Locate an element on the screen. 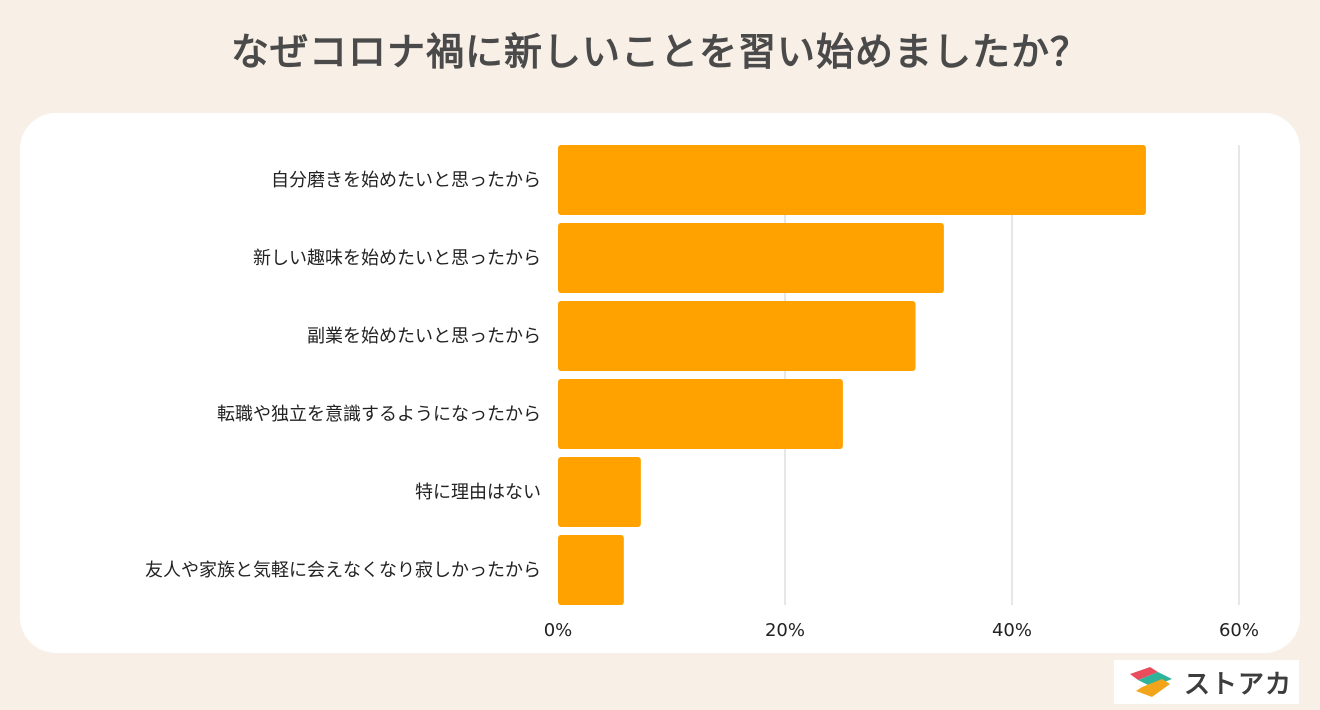 This screenshot has height=710, width=1320. storeaka-logo: ストアカ is located at coordinates (1206, 682).